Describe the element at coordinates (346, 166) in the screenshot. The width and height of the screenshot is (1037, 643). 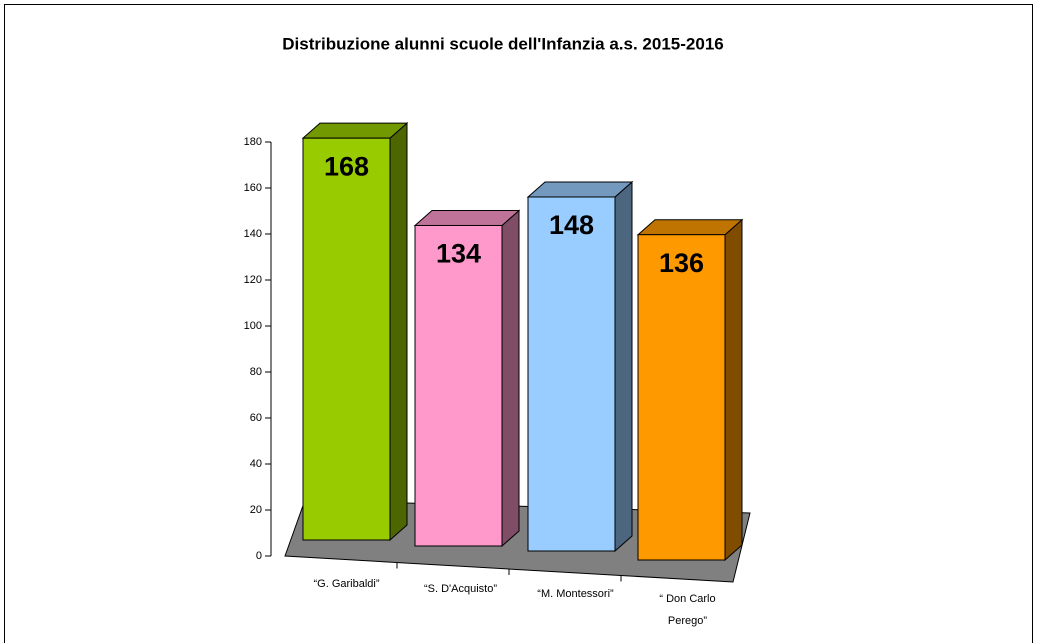
I see `data-label: 168` at that location.